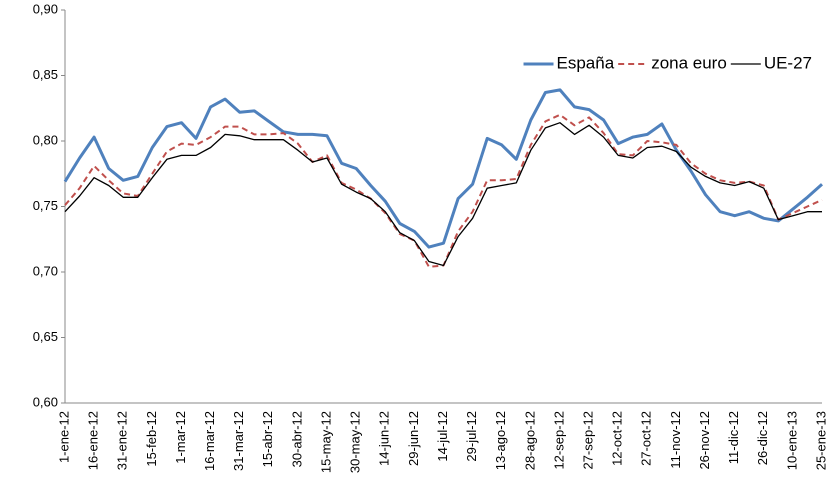  I want to click on x-tick-label: 16-ene-12, so click(93, 440).